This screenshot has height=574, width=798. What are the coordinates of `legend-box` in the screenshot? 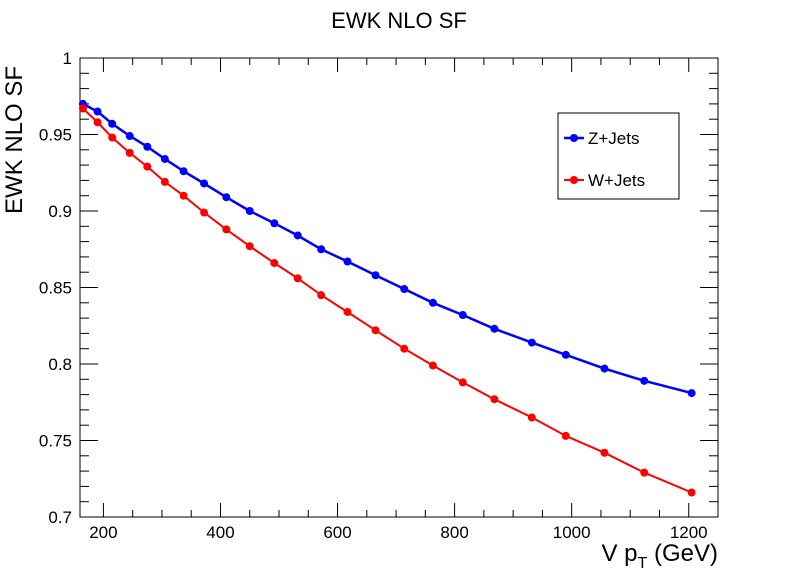 It's located at (618, 156).